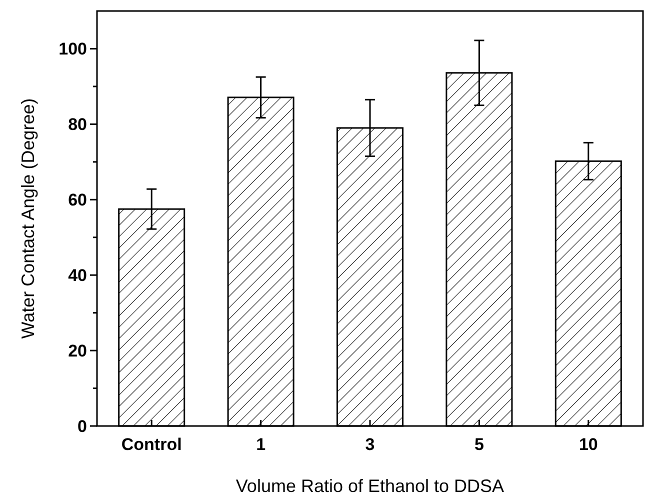  I want to click on y-tick-label: 20, so click(77, 350).